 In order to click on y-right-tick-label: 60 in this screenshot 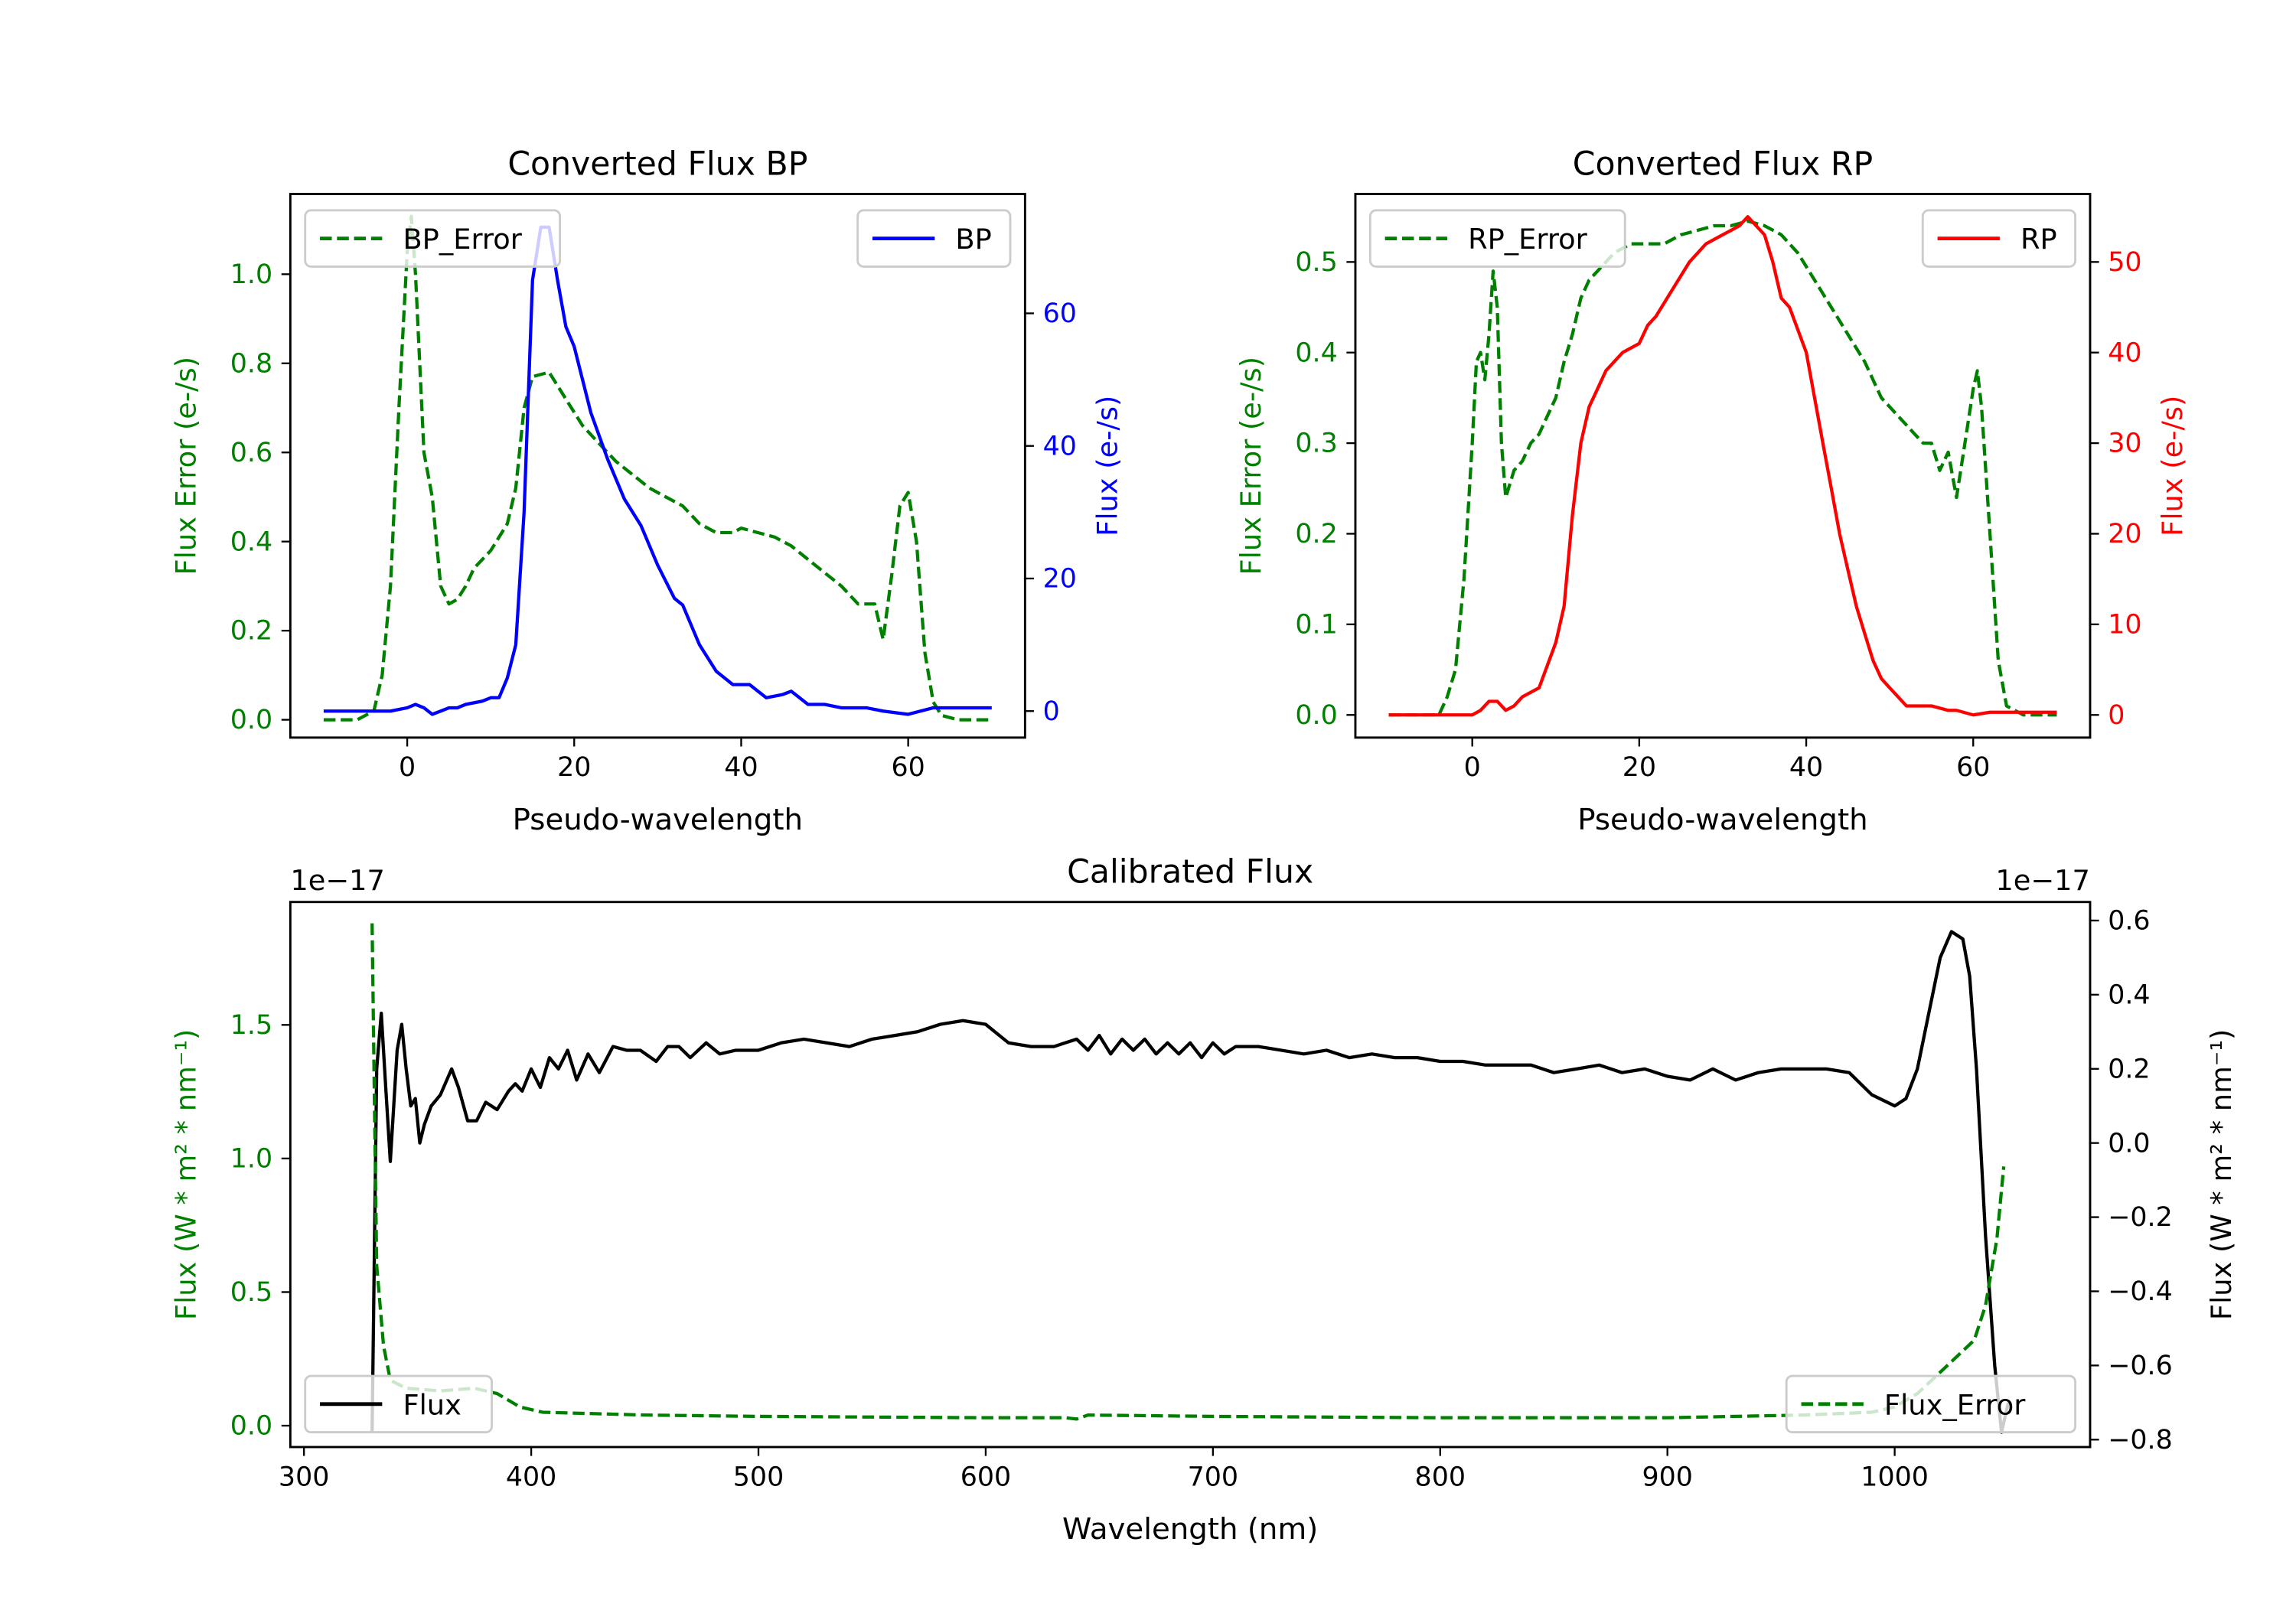, I will do `click(1060, 313)`.